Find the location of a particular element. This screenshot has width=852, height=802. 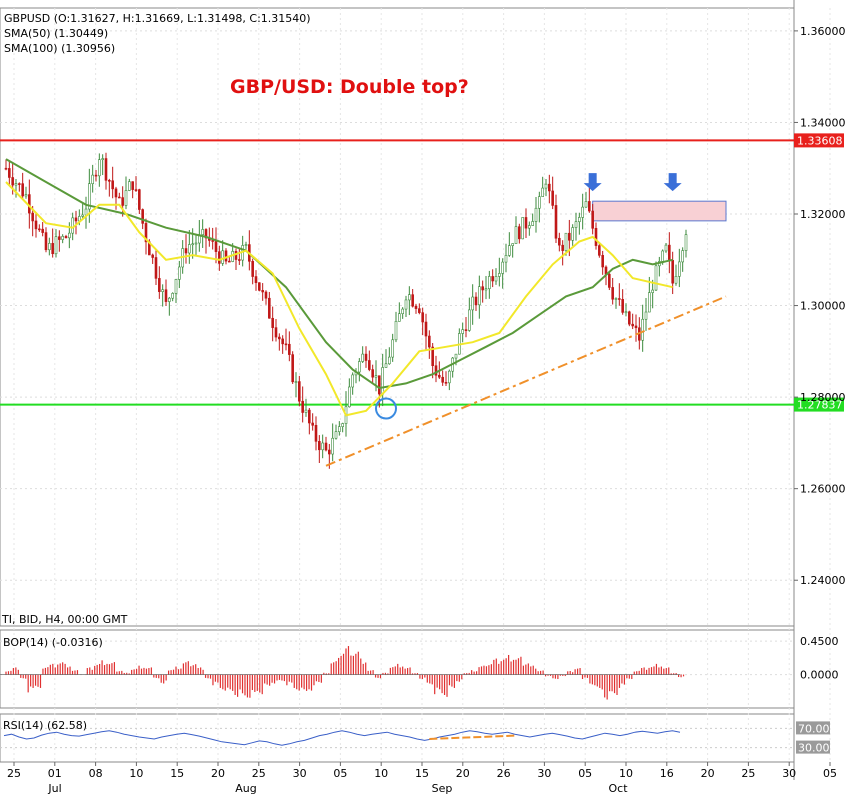

time-tick-label: 10 is located at coordinates (381, 773).